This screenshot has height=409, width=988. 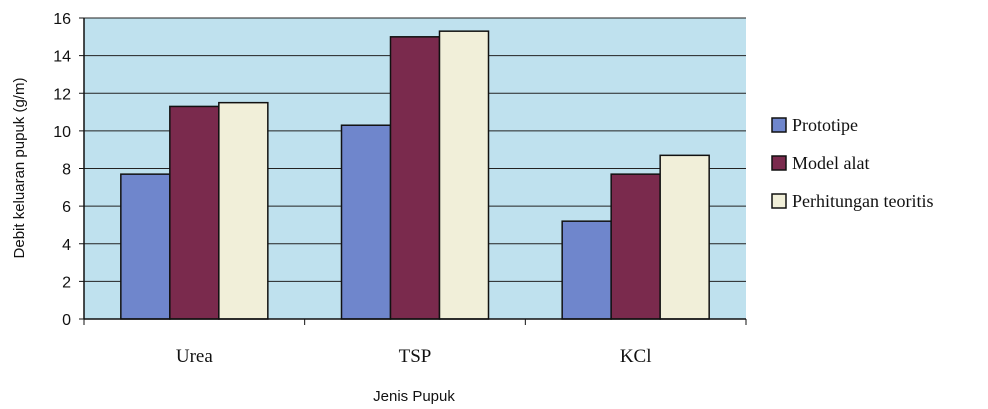 I want to click on bar-prototipe-tsp, so click(x=366, y=222).